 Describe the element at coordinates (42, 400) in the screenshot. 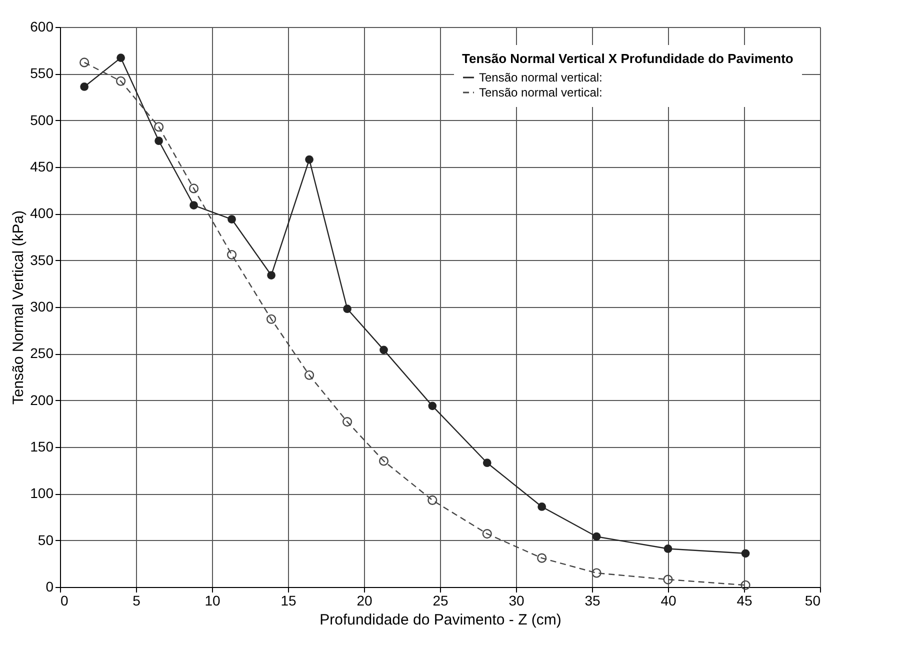

I see `y-tick-label: 200` at that location.